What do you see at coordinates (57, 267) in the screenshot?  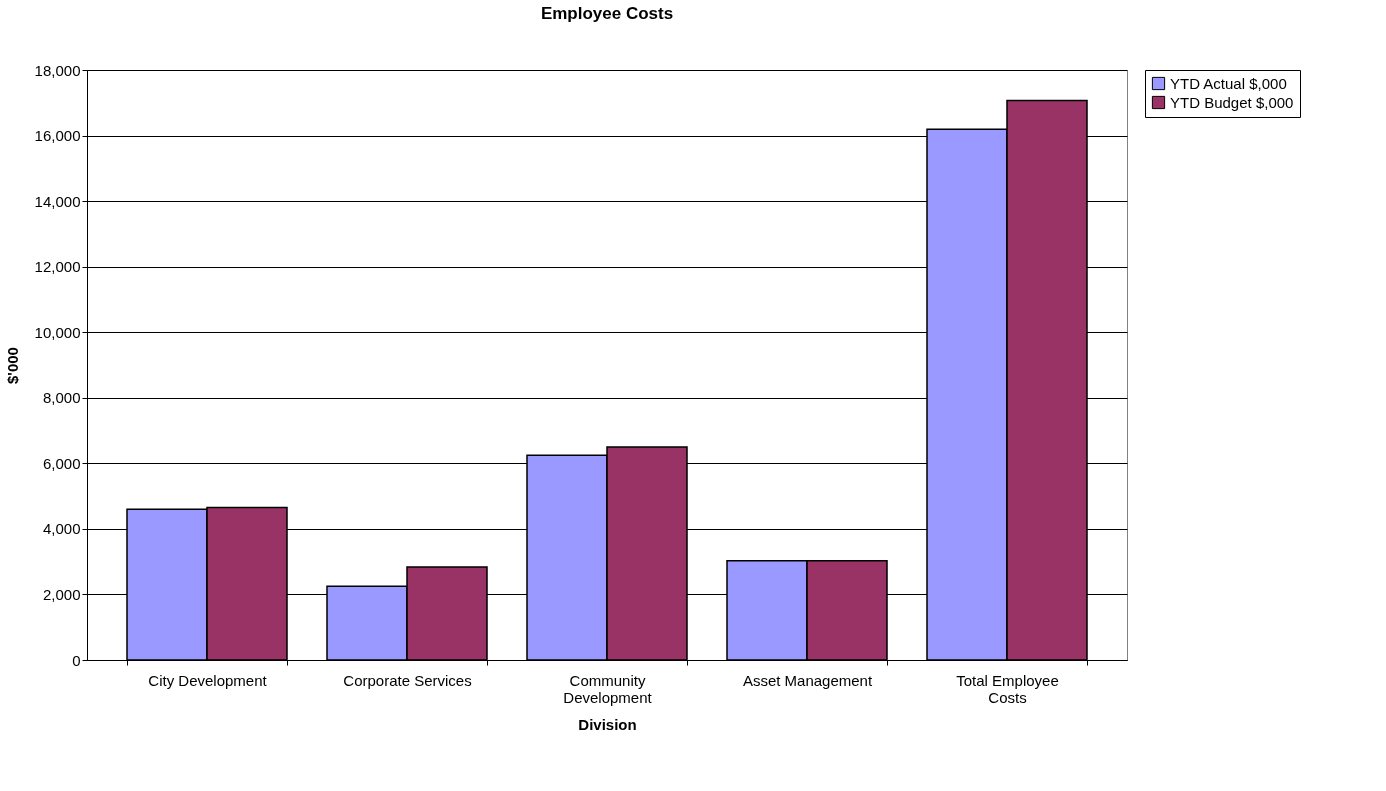 I see `y-tick-label: 12,000` at bounding box center [57, 267].